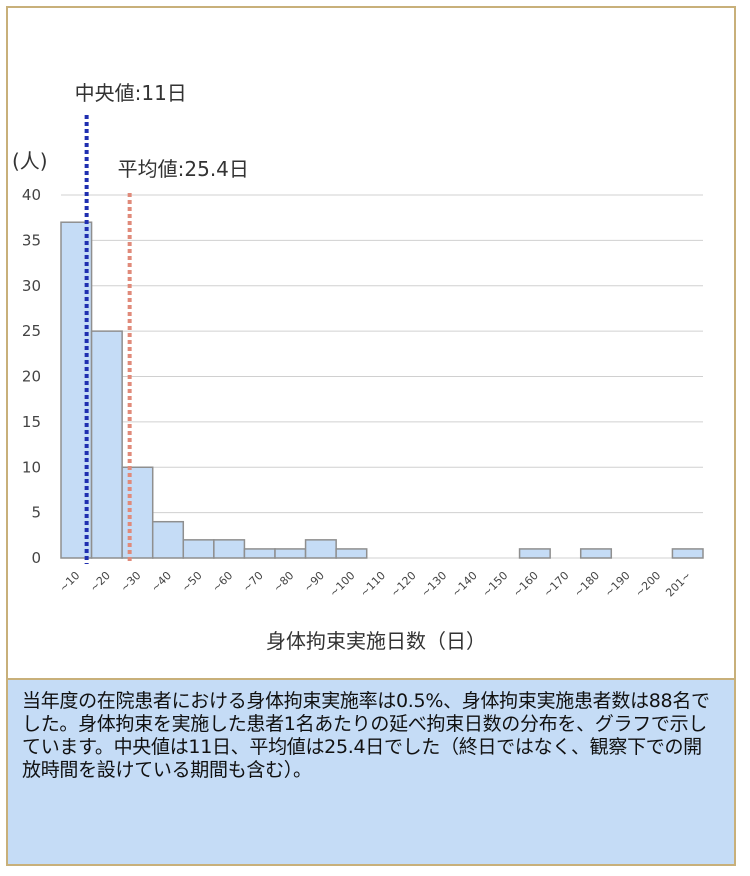 The width and height of the screenshot is (750, 876). Describe the element at coordinates (223, 582) in the screenshot. I see `x-tick-label: ~60` at that location.